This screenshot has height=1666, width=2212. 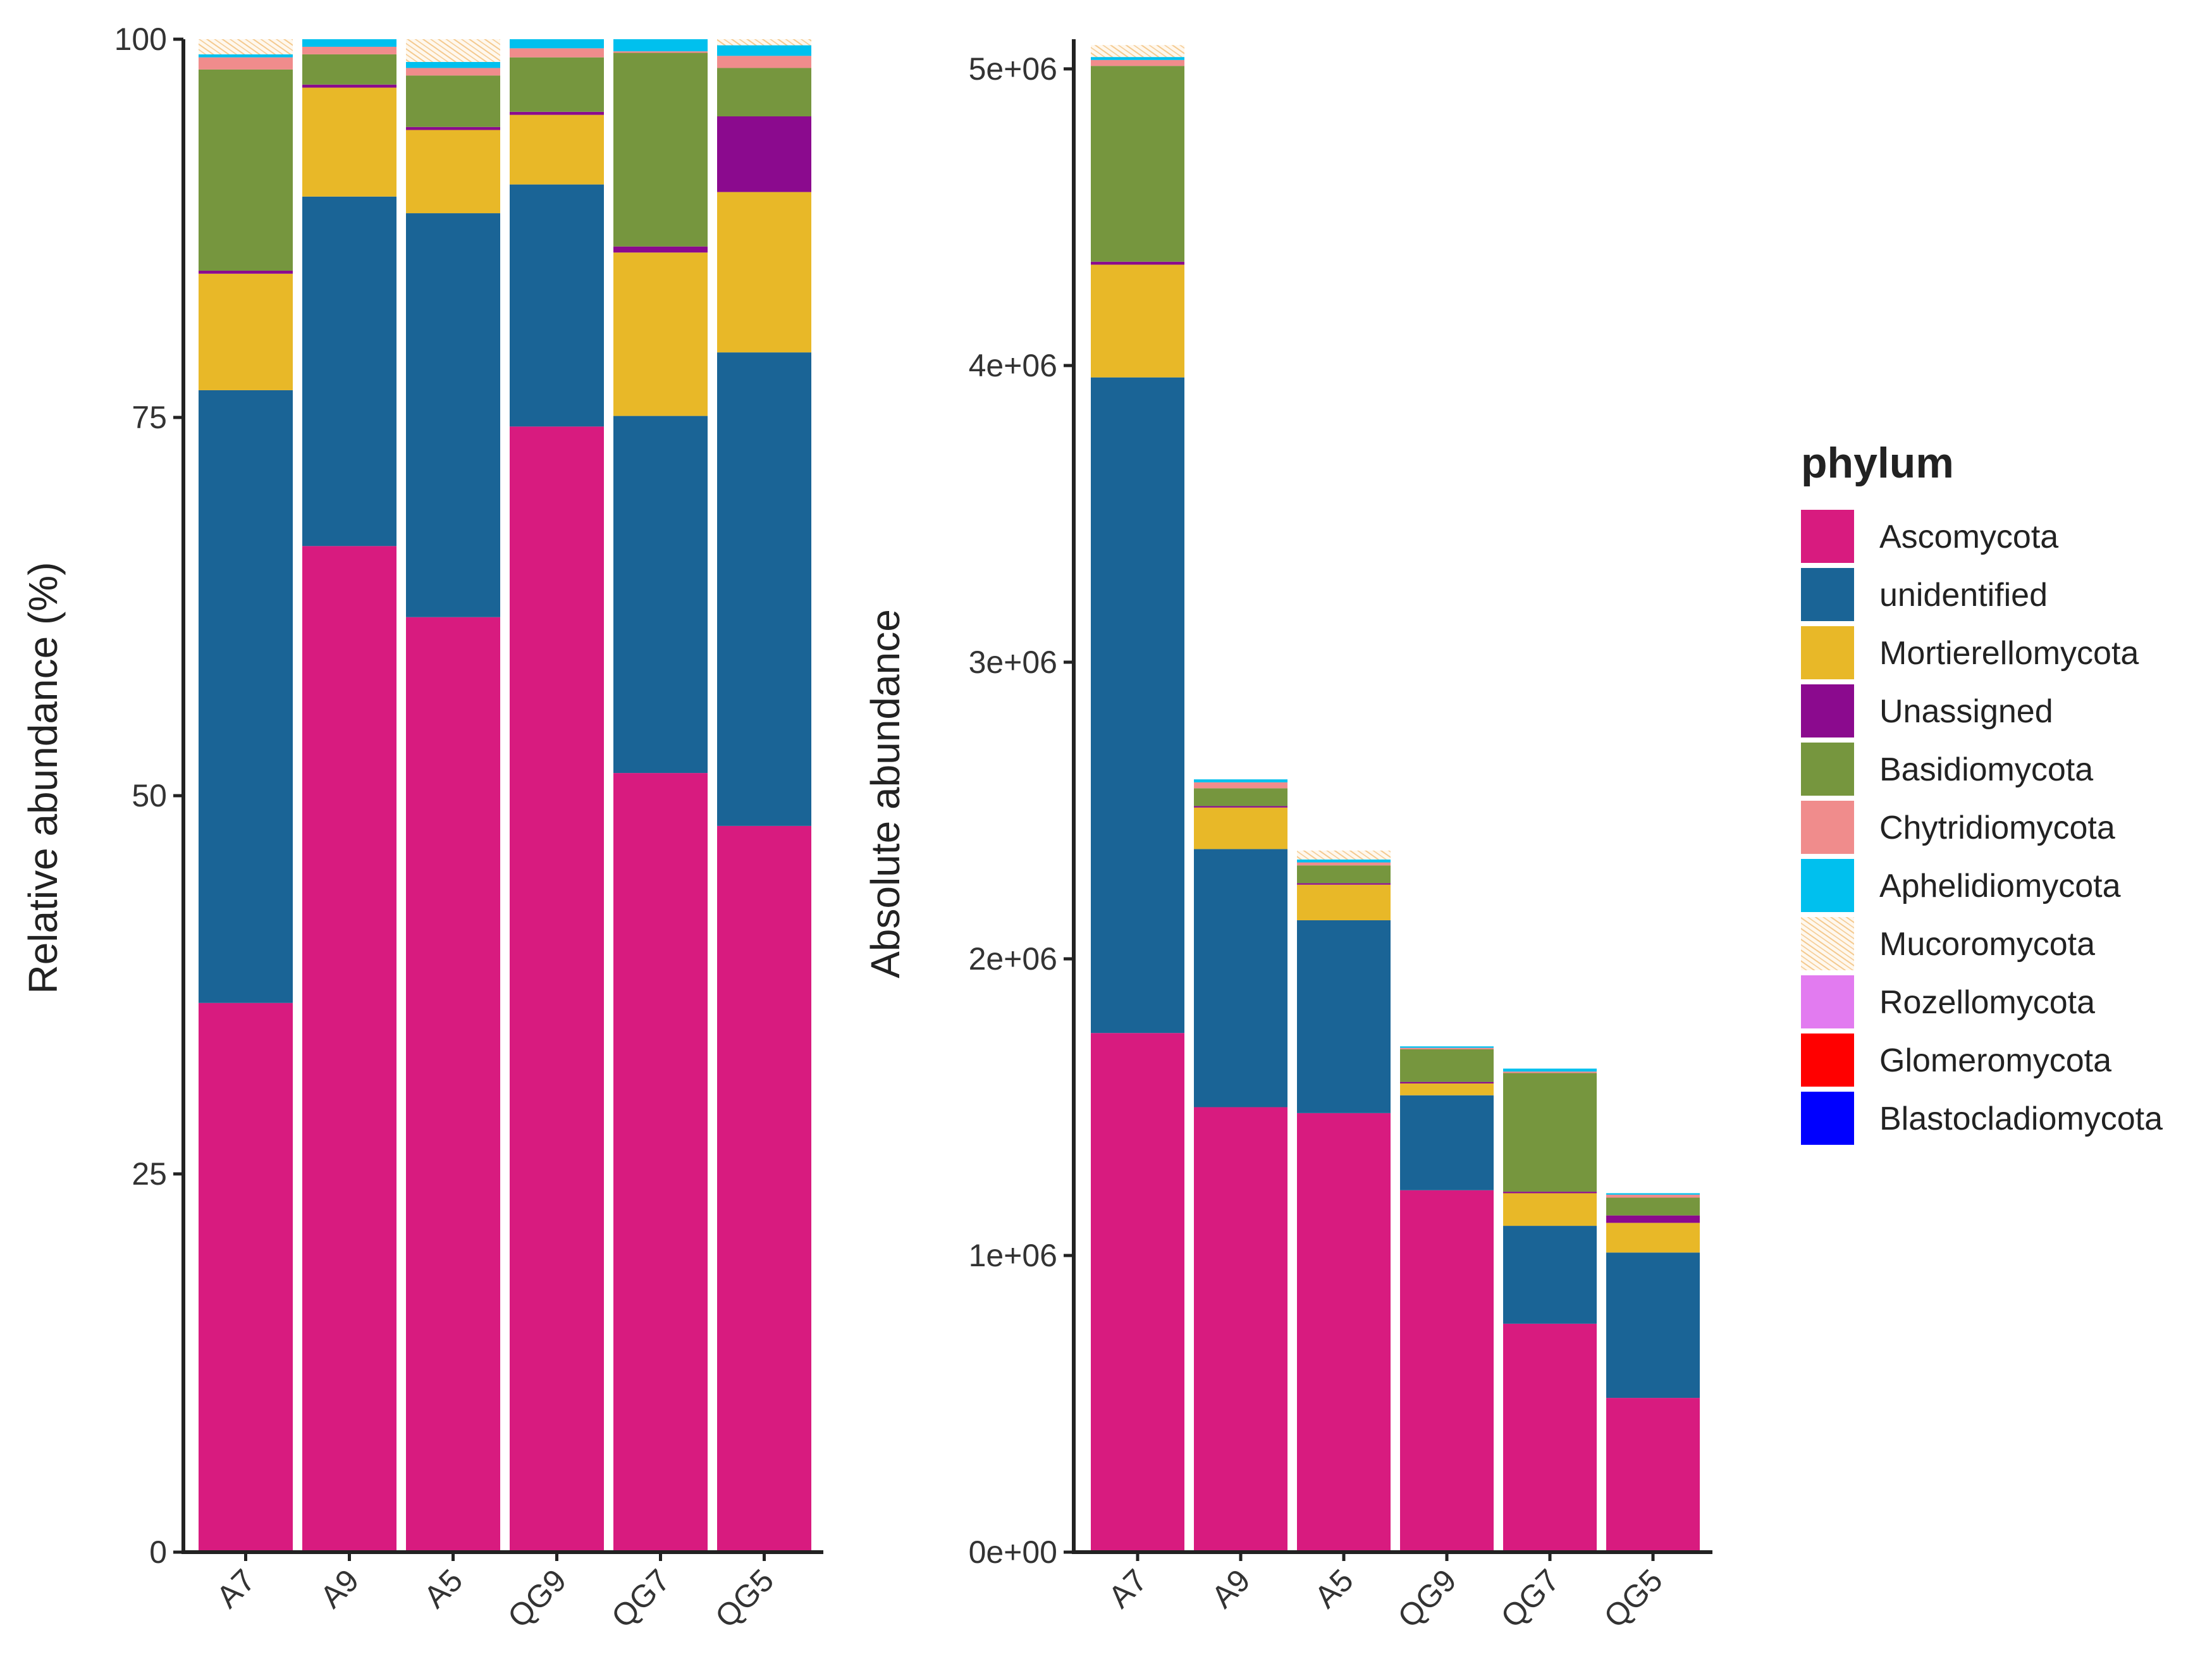 What do you see at coordinates (246, 170) in the screenshot?
I see `left-segment-a7-basidiomycota` at bounding box center [246, 170].